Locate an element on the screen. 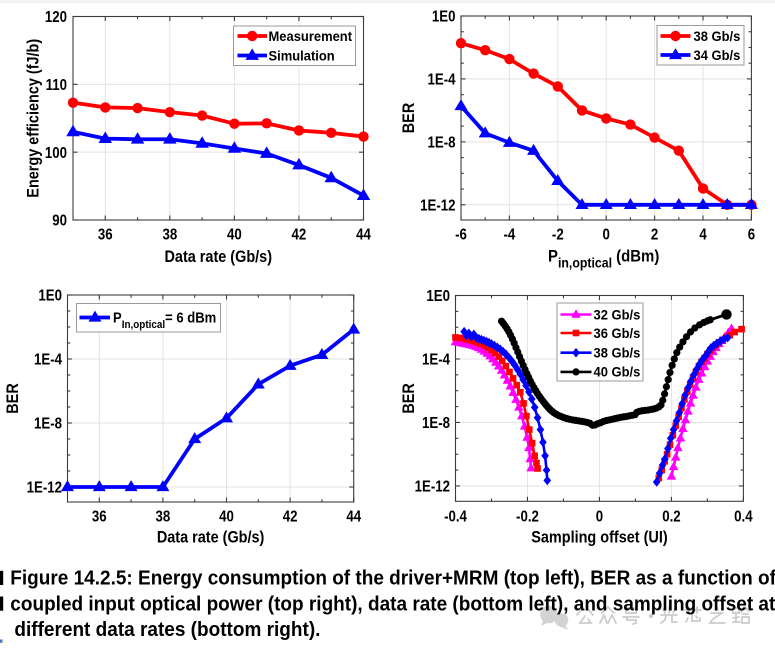 The height and width of the screenshot is (651, 775). svg-text: 100 is located at coordinates (56, 153).